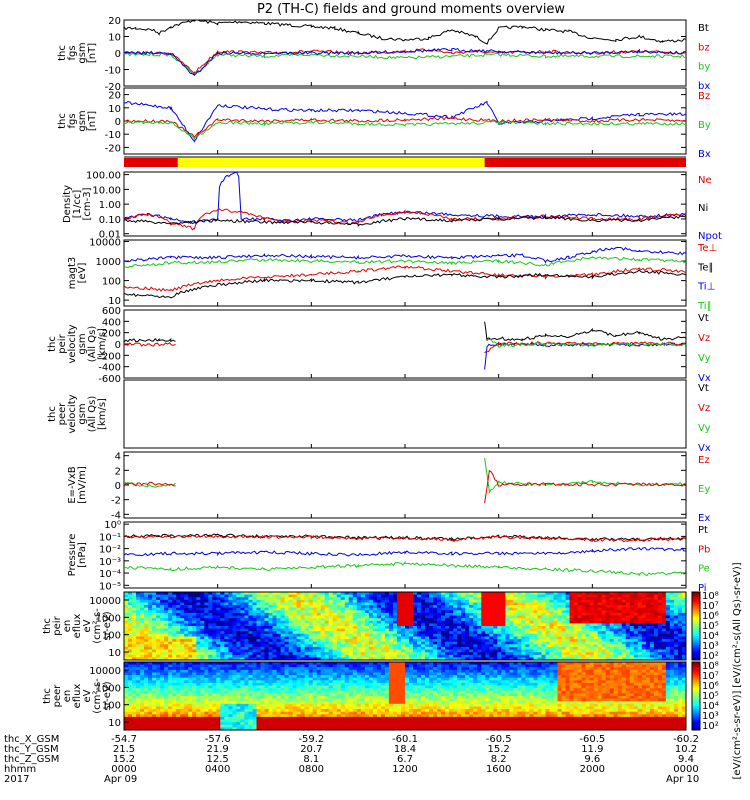 The width and height of the screenshot is (750, 800). Describe the element at coordinates (113, 135) in the screenshot. I see `y-tick-label: -10` at that location.